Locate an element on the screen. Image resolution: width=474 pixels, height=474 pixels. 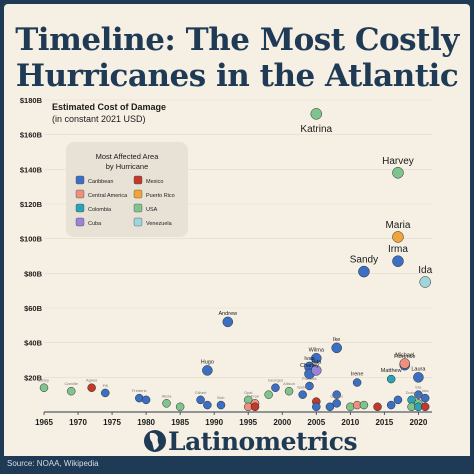
hurricane-label: Wilma is located at coordinates (317, 350).